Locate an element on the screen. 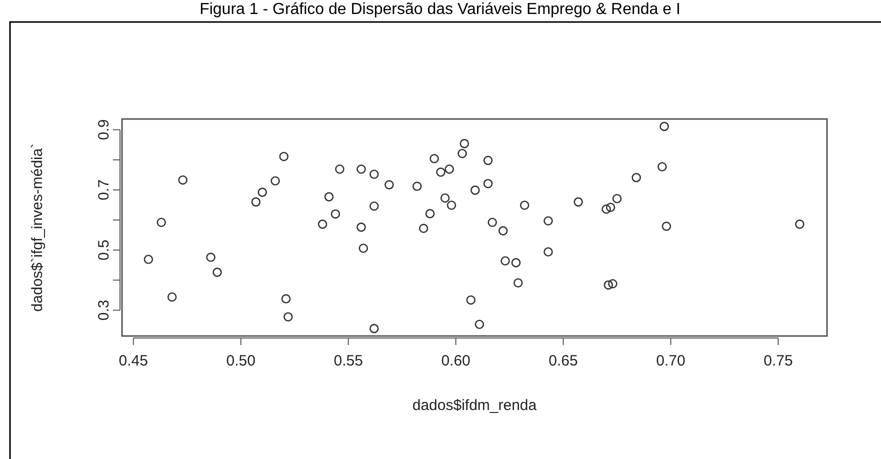  y-tick-label: 0.5 is located at coordinates (103, 250).